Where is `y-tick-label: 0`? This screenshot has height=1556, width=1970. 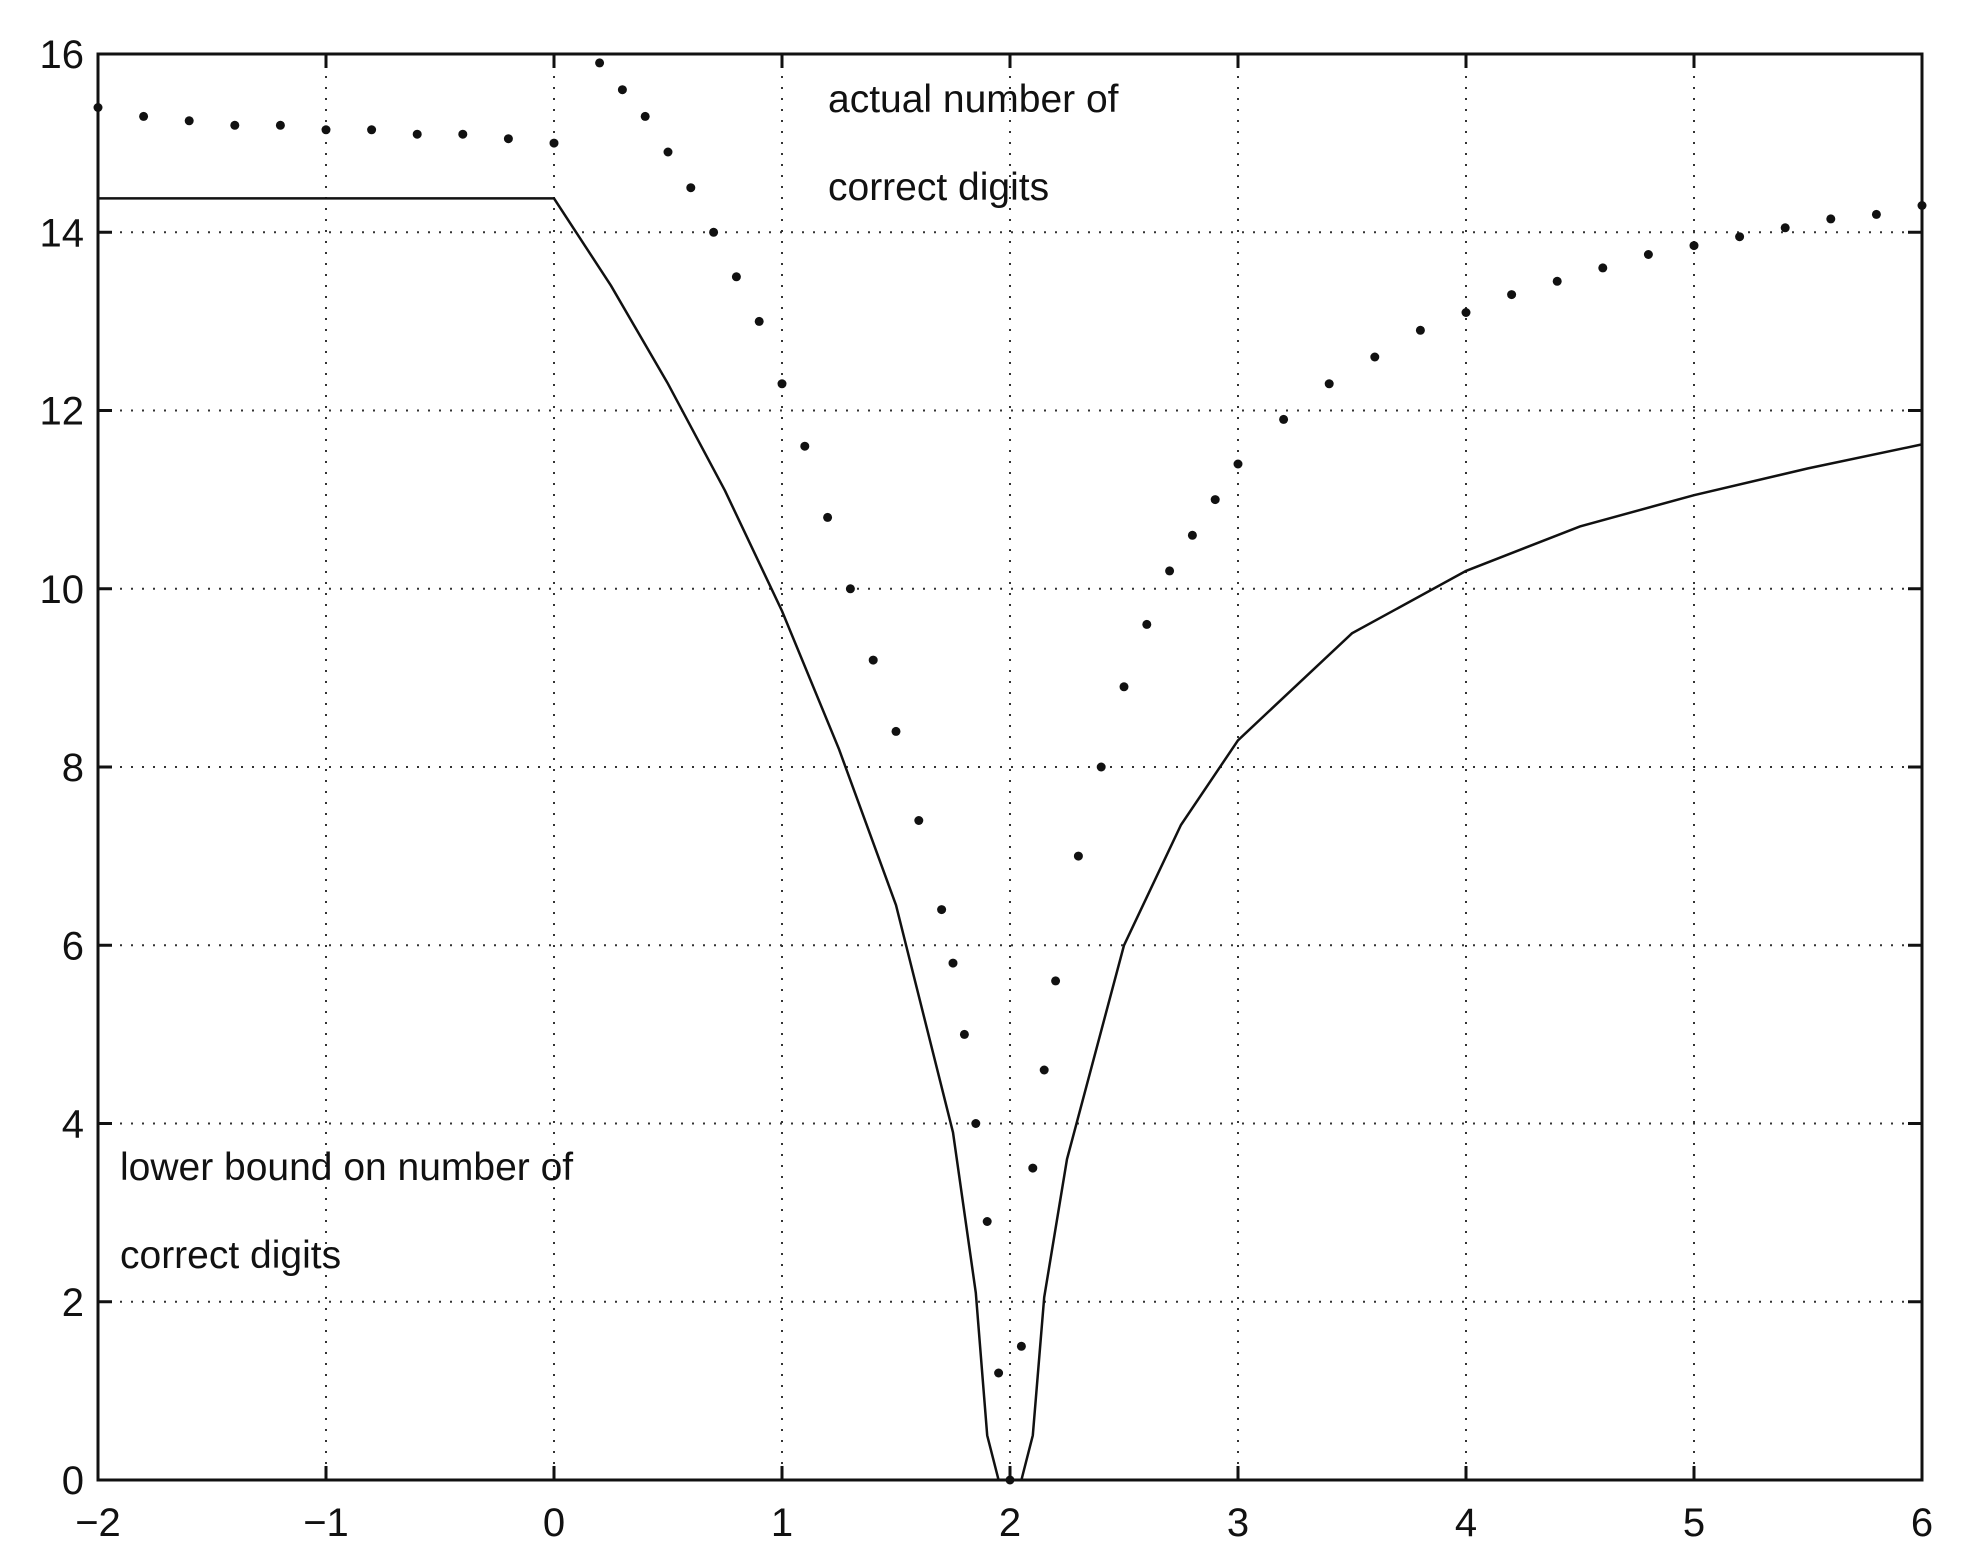 y-tick-label: 0 is located at coordinates (73, 1481).